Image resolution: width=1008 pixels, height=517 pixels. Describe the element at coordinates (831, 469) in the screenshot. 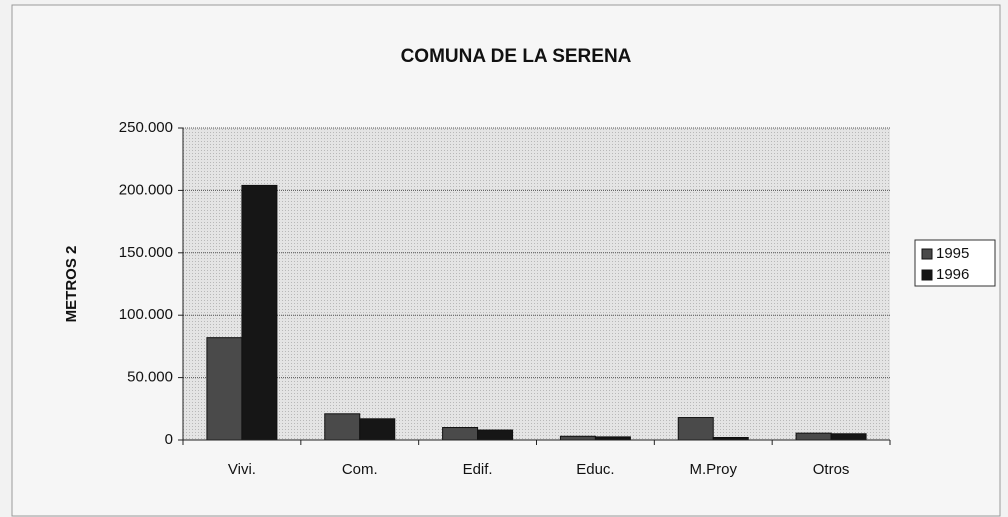

I see `x-tick-label: Otros` at that location.